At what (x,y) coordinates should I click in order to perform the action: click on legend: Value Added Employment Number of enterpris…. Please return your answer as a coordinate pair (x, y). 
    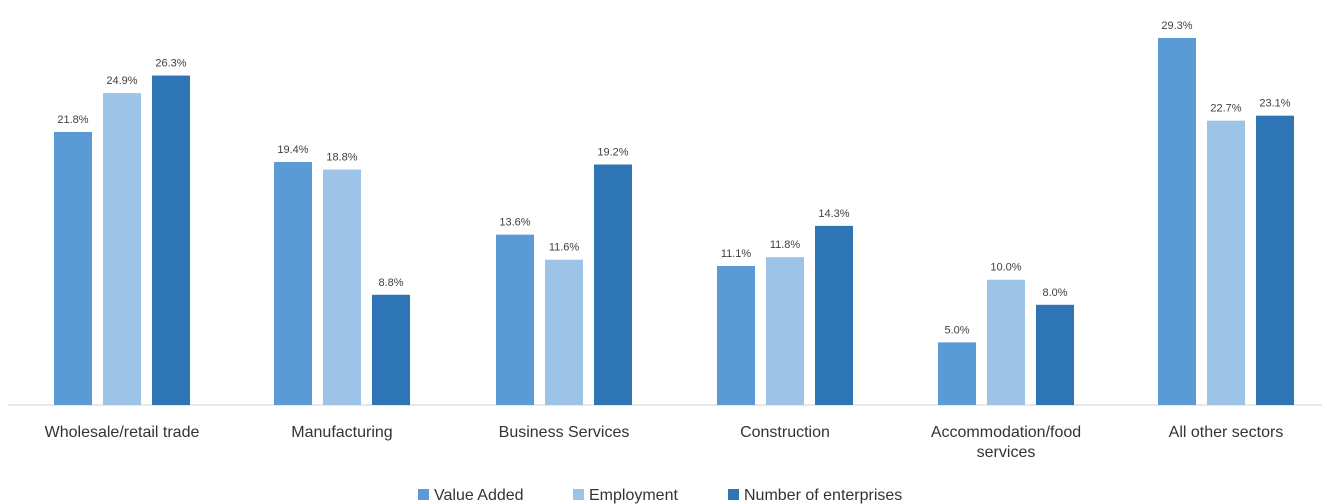
    Looking at the image, I should click on (660, 495).